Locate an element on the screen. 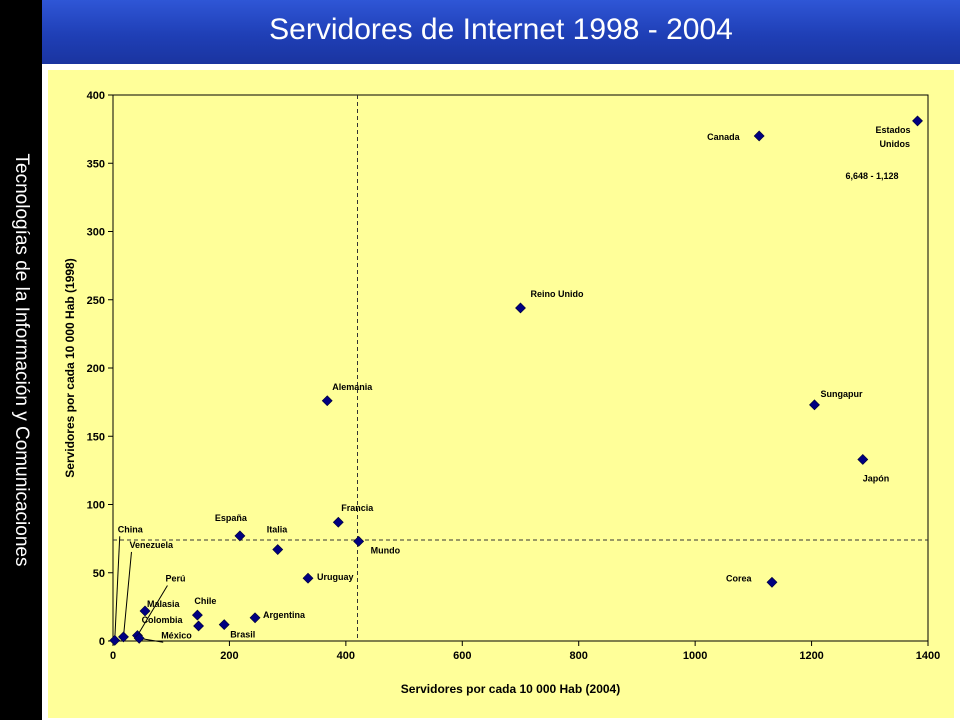  data-point-espana is located at coordinates (240, 536).